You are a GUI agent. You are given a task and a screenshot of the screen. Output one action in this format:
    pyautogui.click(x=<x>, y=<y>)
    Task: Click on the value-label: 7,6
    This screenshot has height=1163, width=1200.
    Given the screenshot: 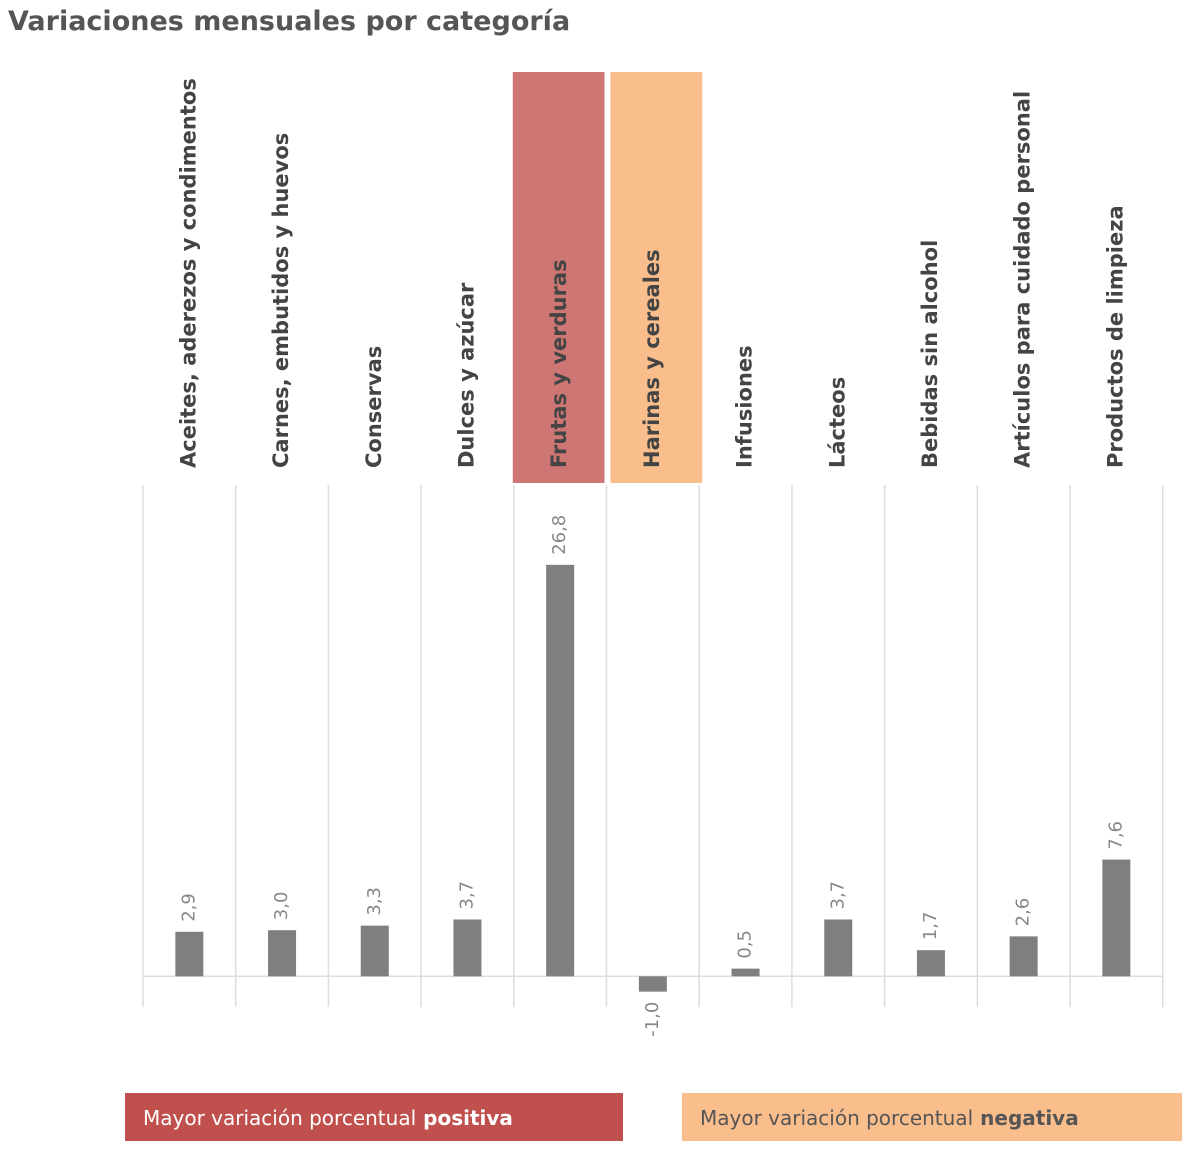 What is the action you would take?
    pyautogui.click(x=1115, y=835)
    